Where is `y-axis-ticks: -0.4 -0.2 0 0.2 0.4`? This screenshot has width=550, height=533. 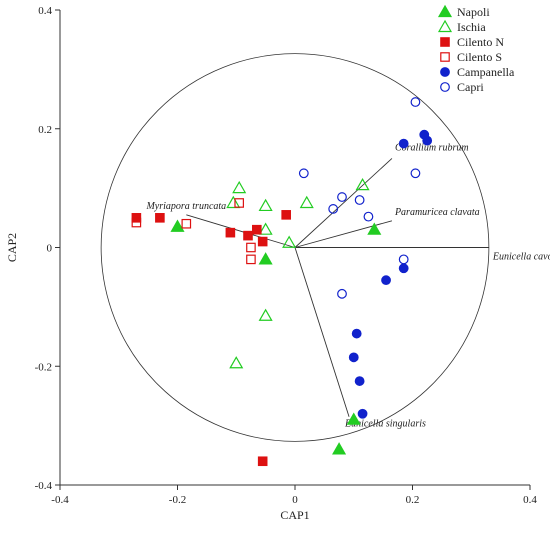
y-axis-ticks: -0.4 -0.2 0 0.2 0.4 is located at coordinates (47, 248).